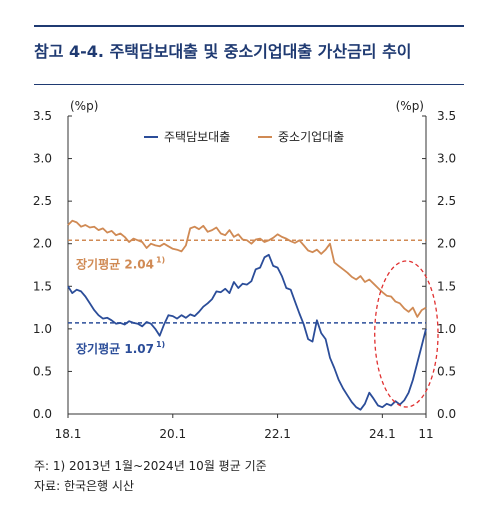 The height and width of the screenshot is (509, 478). I want to click on title-bottom-rule, so click(249, 84).